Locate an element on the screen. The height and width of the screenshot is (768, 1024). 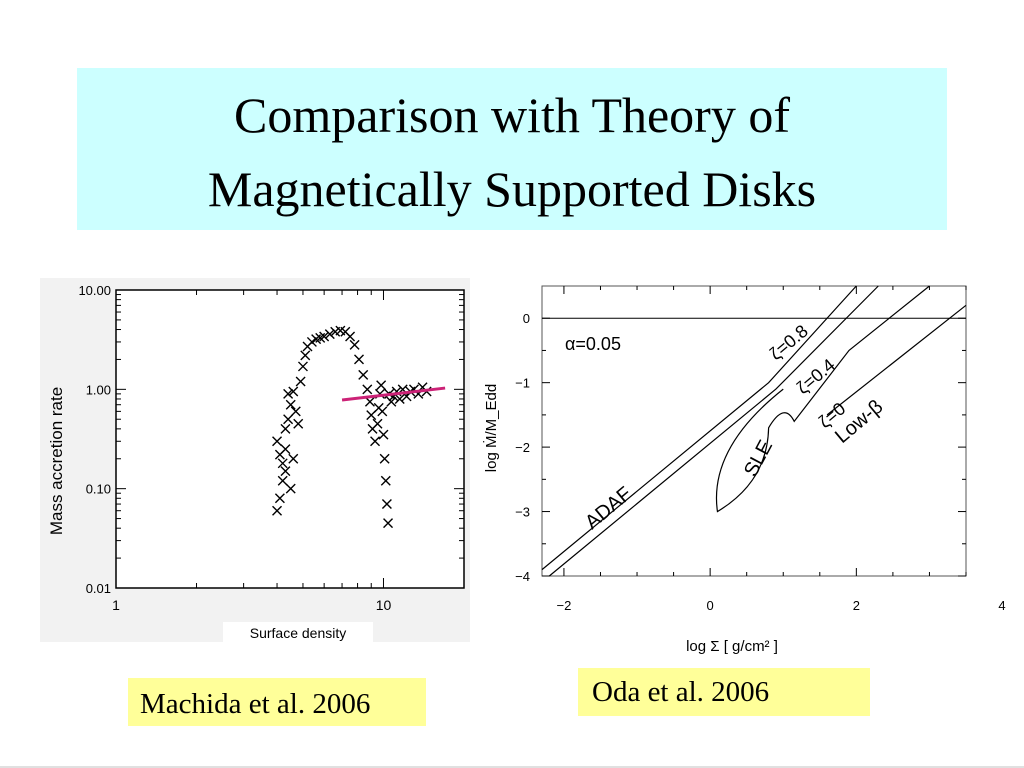
left-y-tick-label: 0.01 is located at coordinates (98, 588).